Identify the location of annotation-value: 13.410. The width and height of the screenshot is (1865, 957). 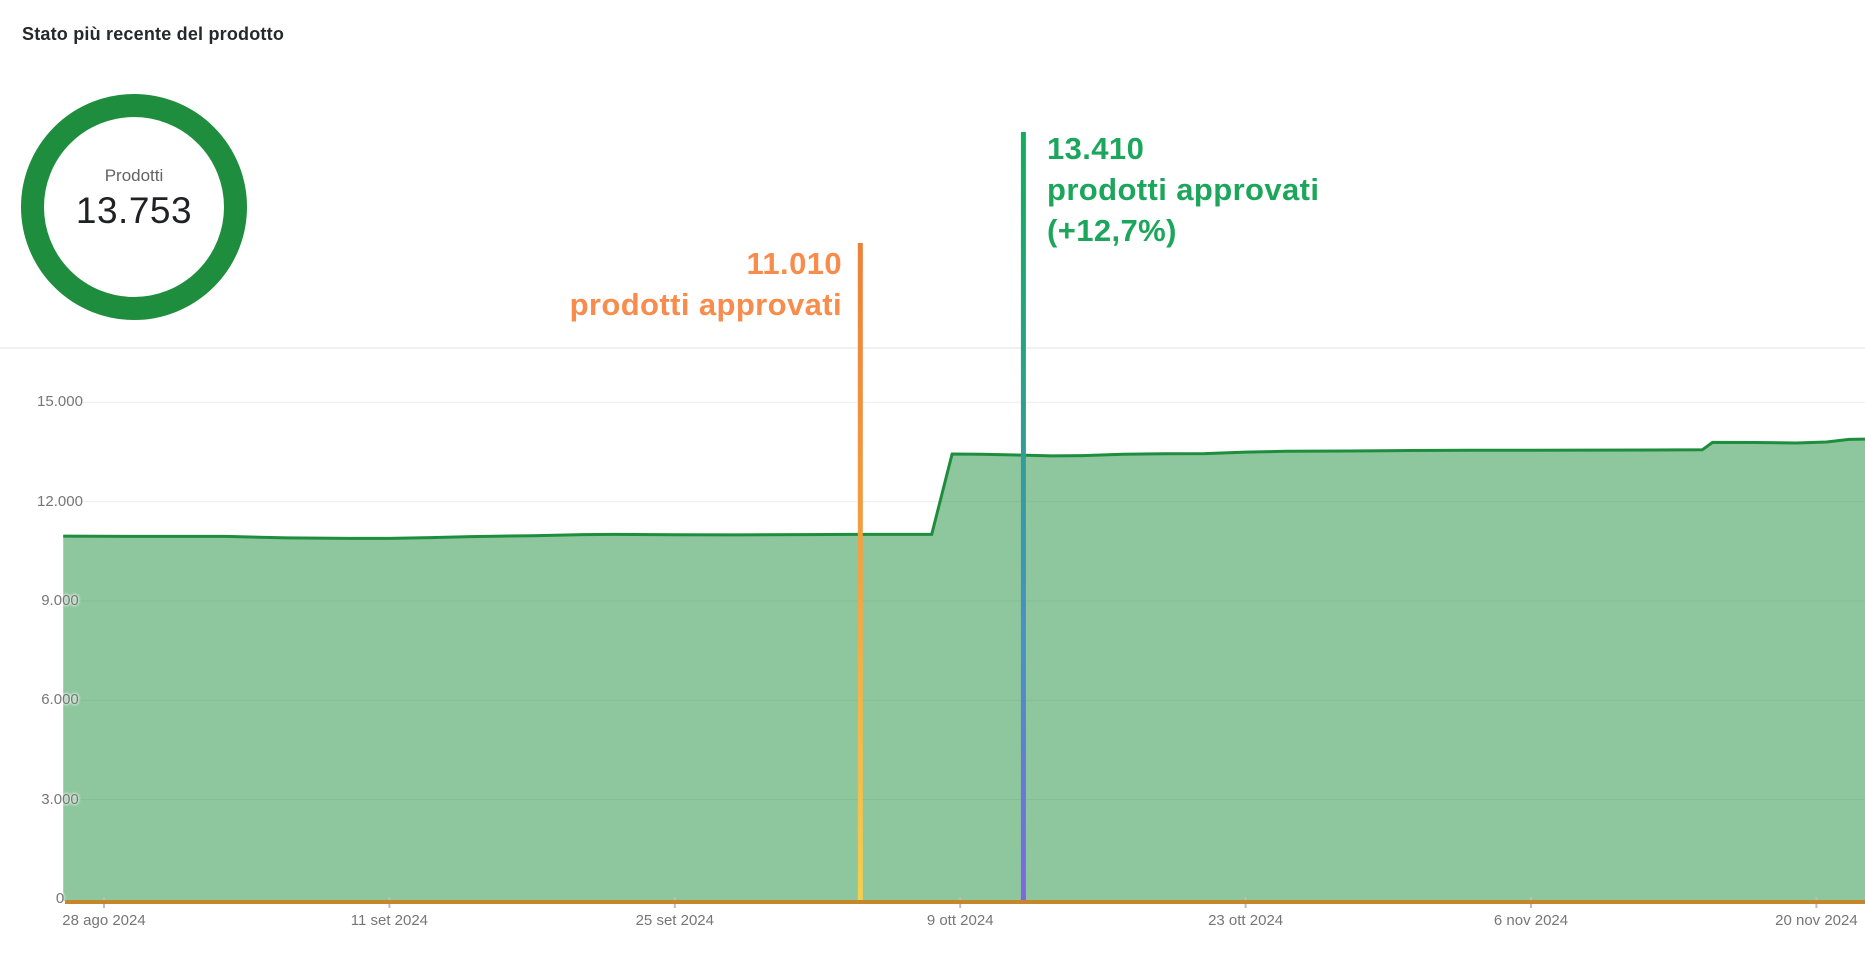
(1096, 148).